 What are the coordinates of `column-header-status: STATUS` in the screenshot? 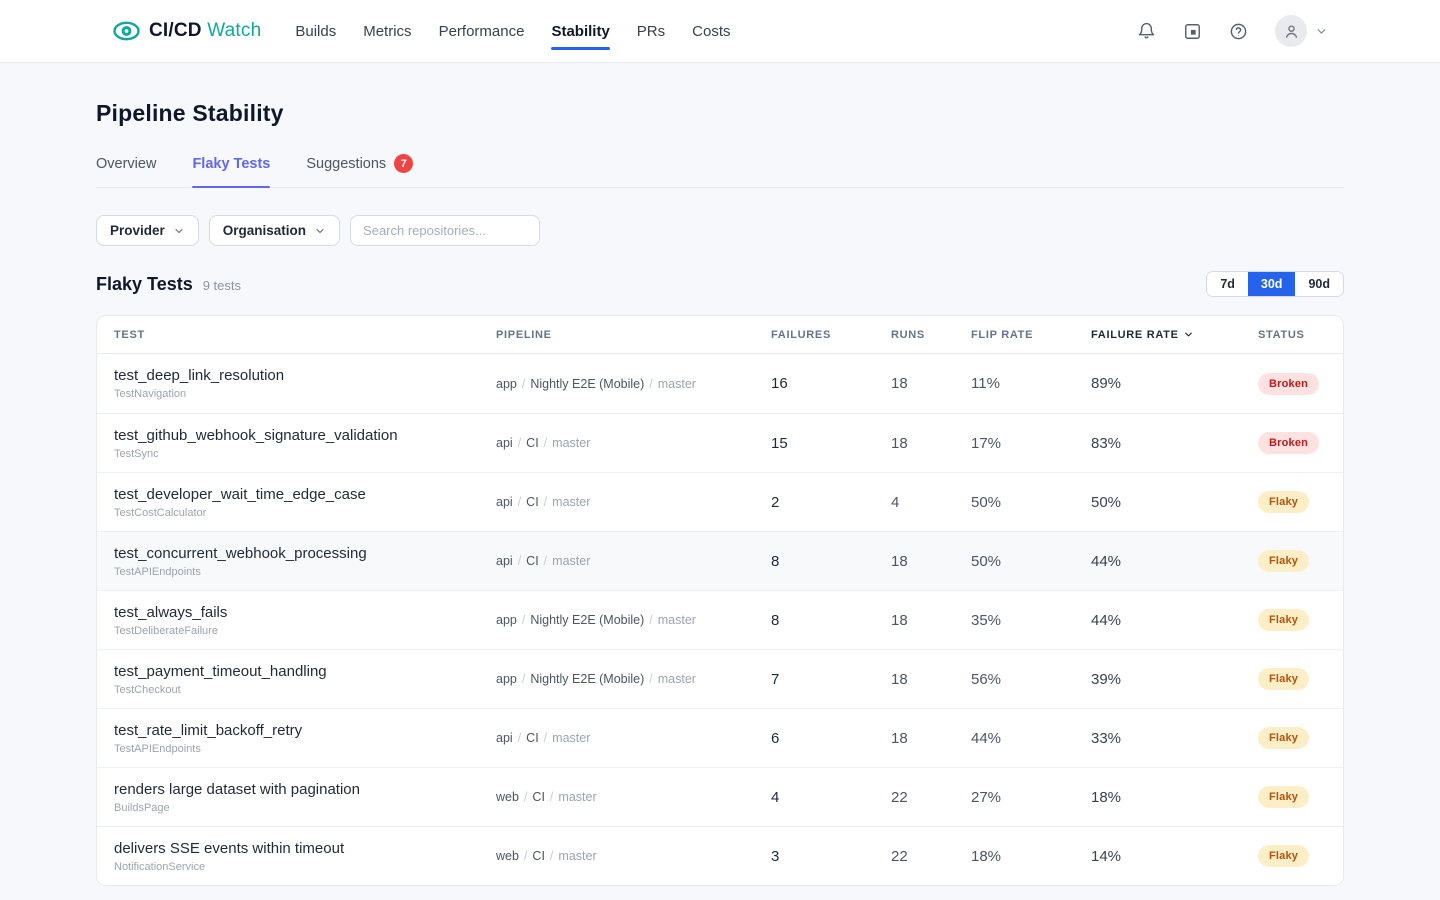 It's located at (1300, 335).